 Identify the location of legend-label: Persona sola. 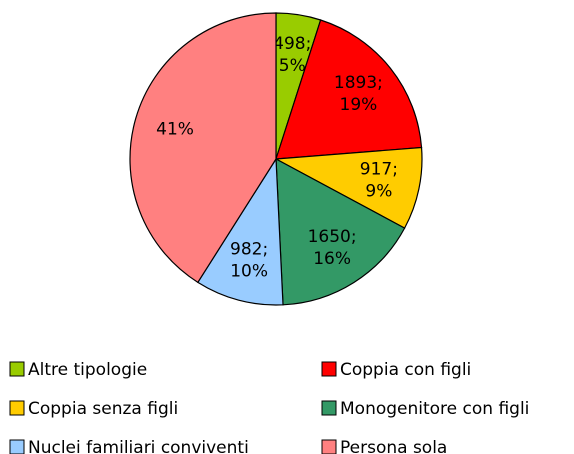
(393, 446).